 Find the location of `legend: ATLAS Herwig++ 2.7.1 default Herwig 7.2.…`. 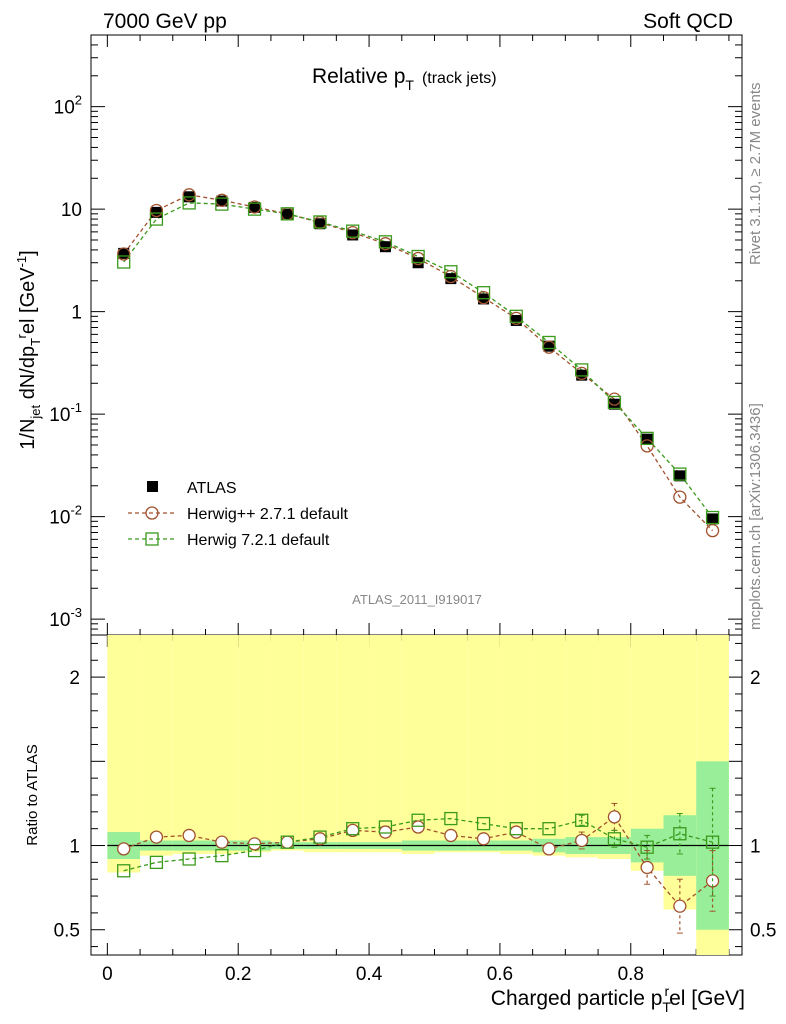

legend: ATLAS Herwig++ 2.7.1 default Herwig 7.2.… is located at coordinates (238, 514).